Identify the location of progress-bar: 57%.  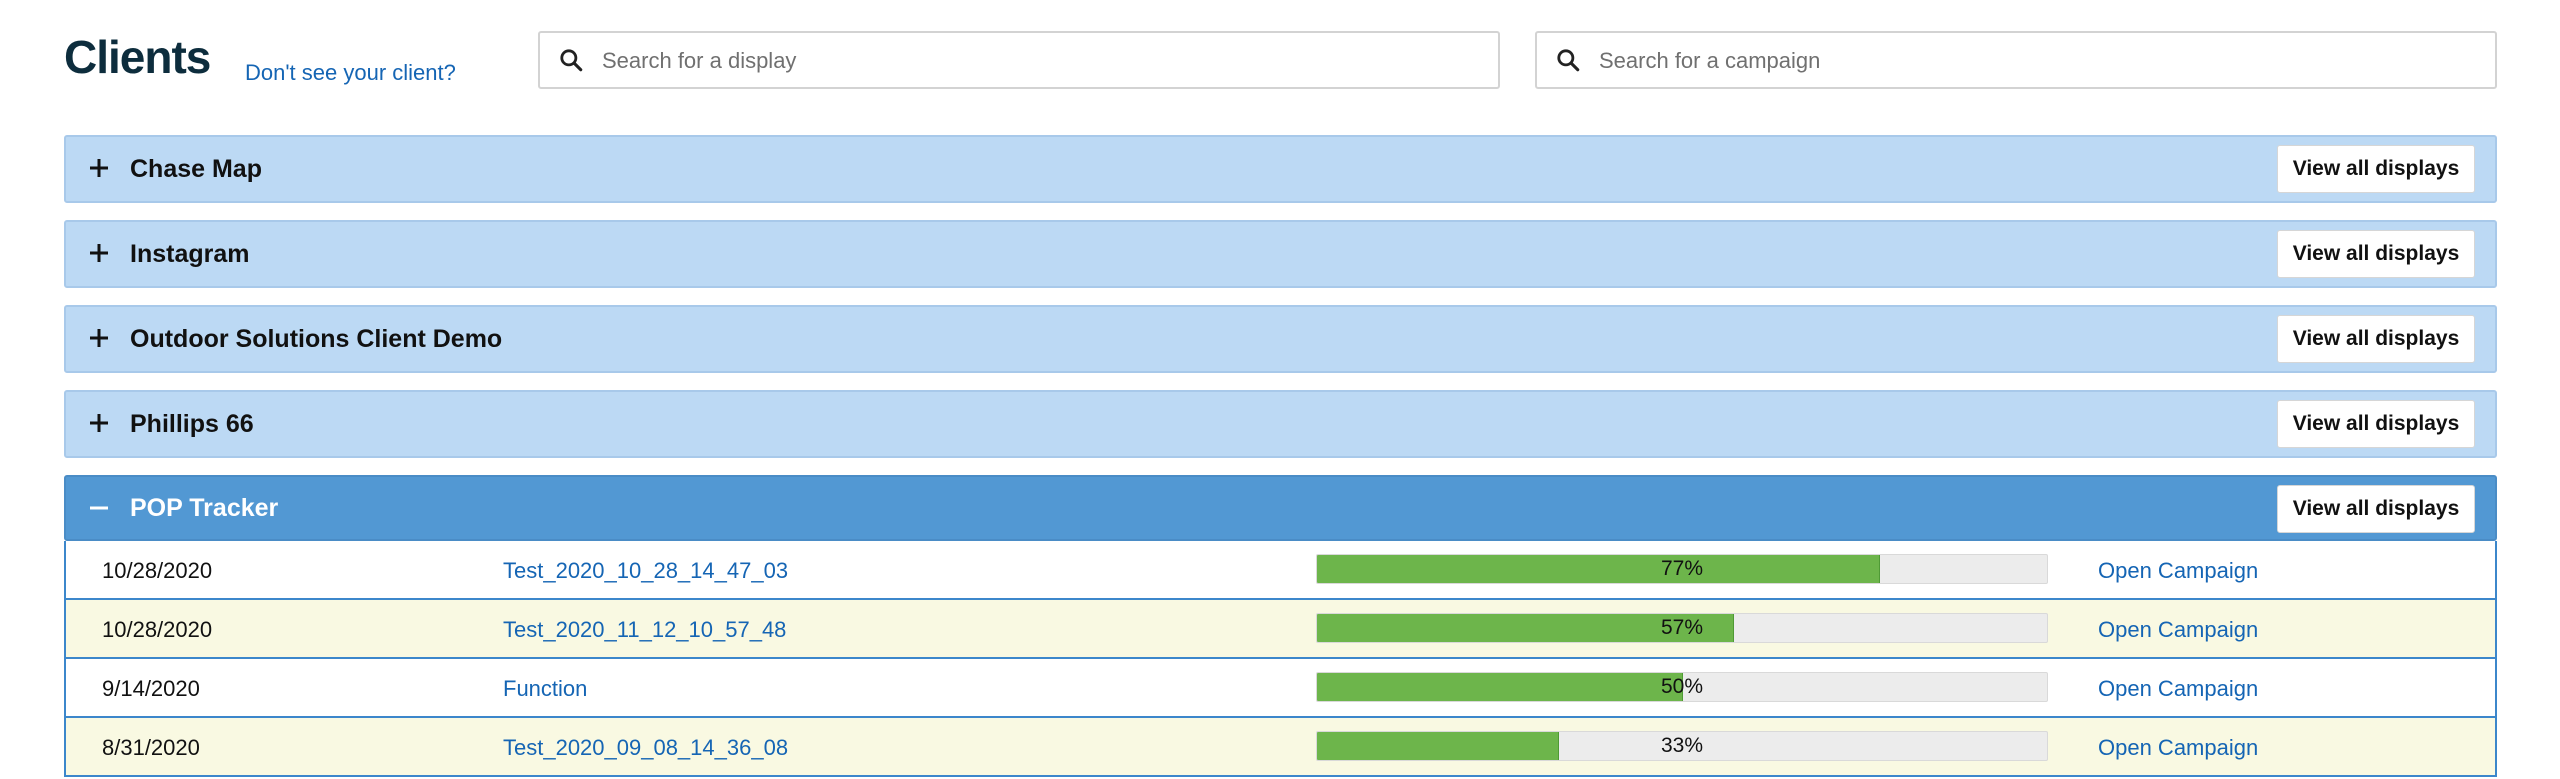
(1682, 628).